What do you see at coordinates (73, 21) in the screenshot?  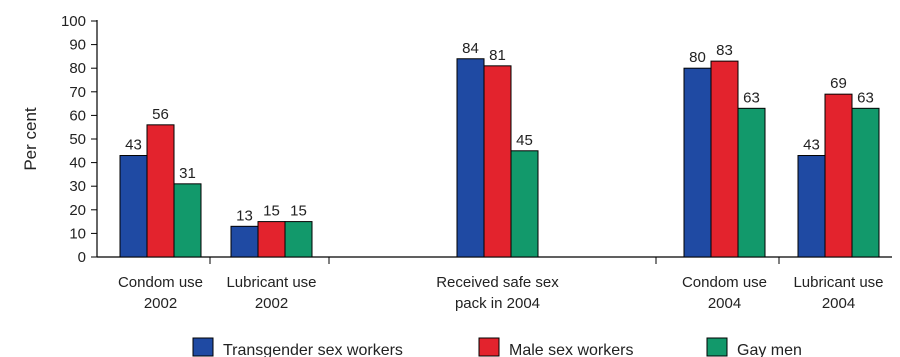 I see `y-tick-label: 100` at bounding box center [73, 21].